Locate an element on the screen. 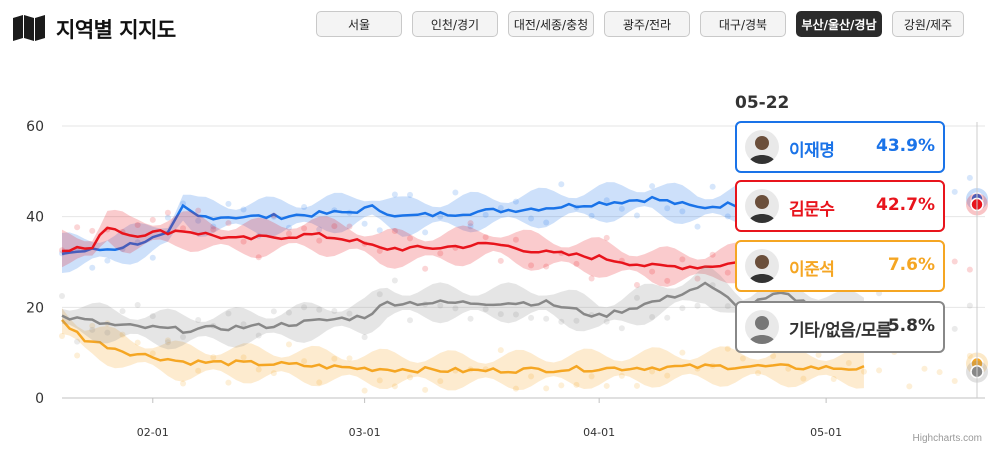  region-button: 부산/울산/경남 is located at coordinates (839, 24).